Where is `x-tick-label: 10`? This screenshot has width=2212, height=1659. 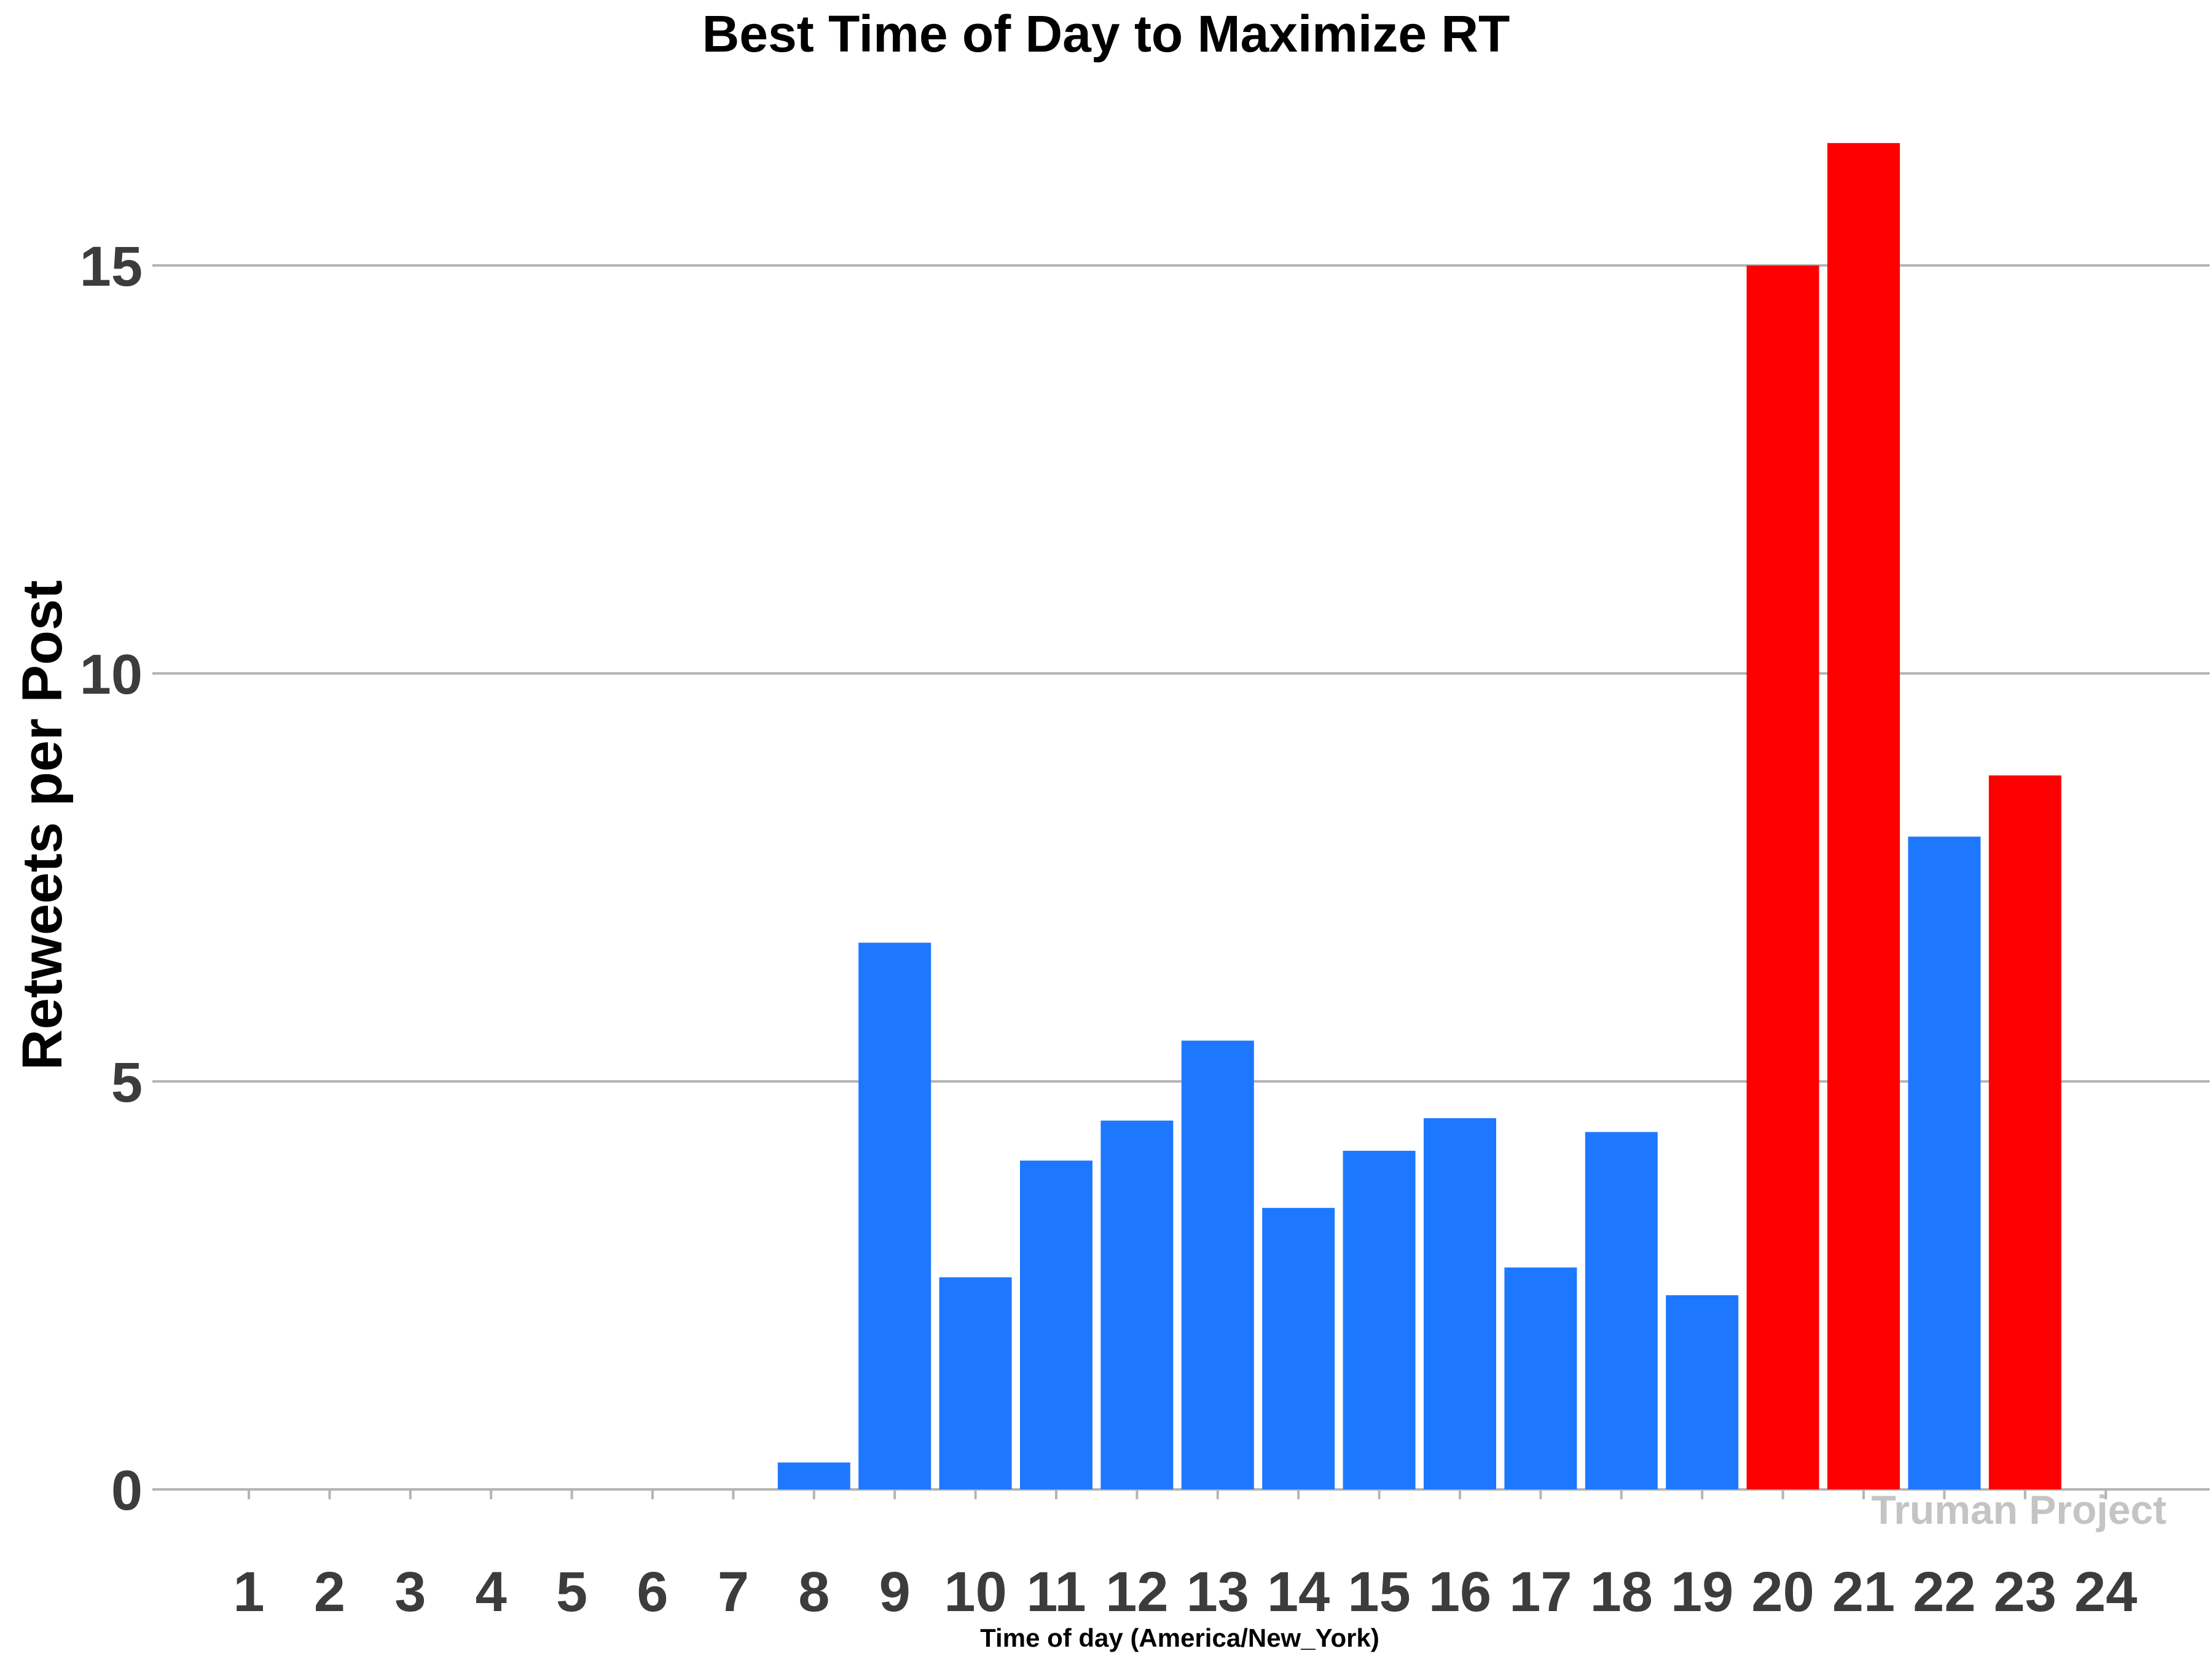 x-tick-label: 10 is located at coordinates (975, 1592).